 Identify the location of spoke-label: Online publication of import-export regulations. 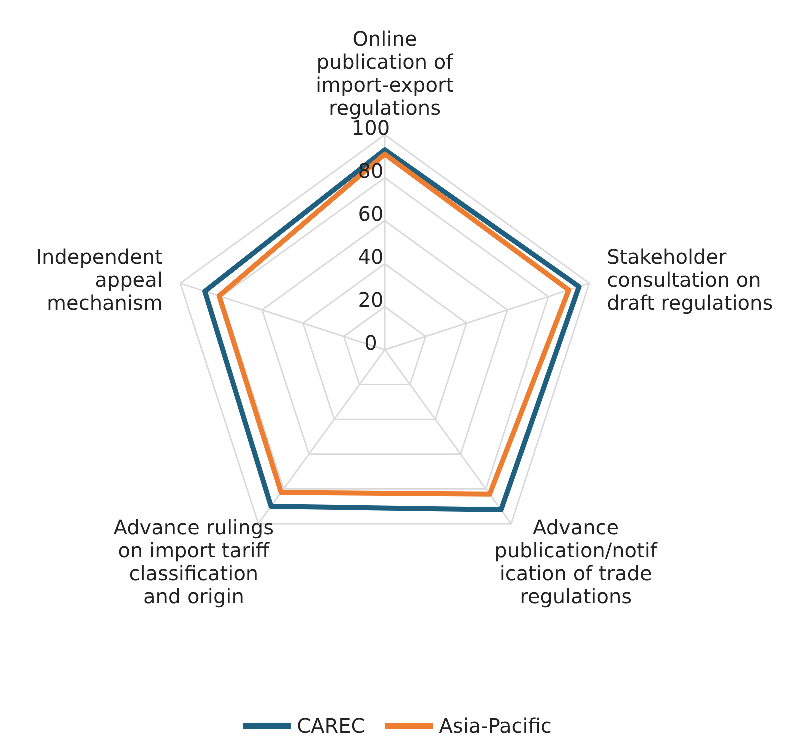
(385, 73).